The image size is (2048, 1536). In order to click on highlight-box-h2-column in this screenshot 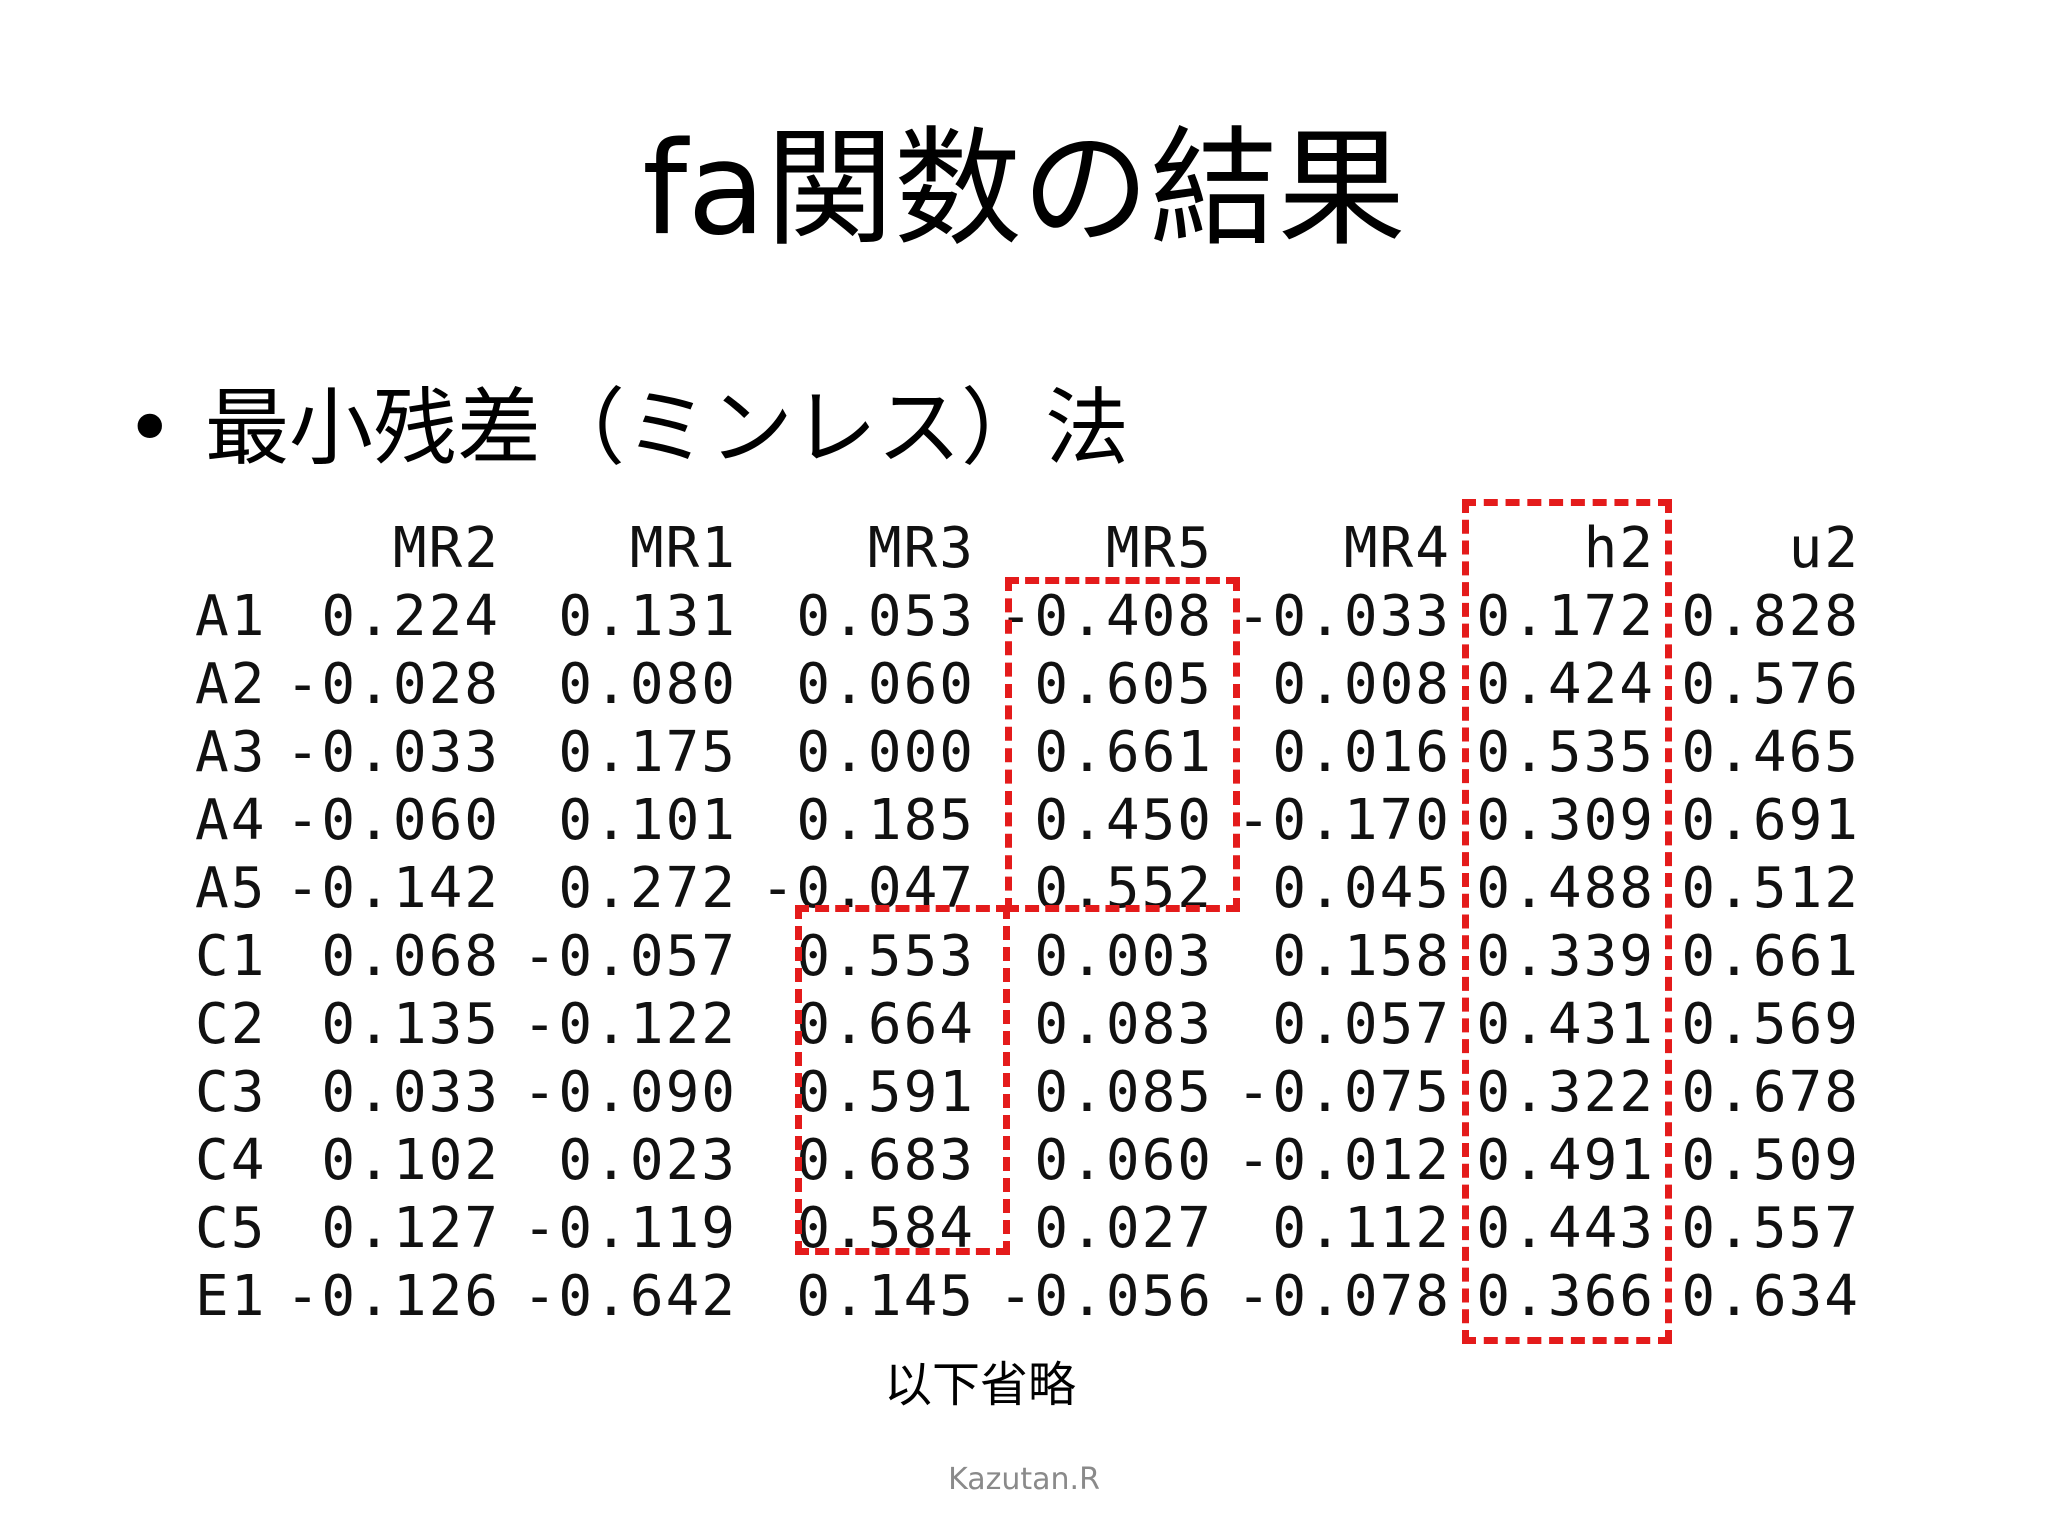, I will do `click(1567, 921)`.